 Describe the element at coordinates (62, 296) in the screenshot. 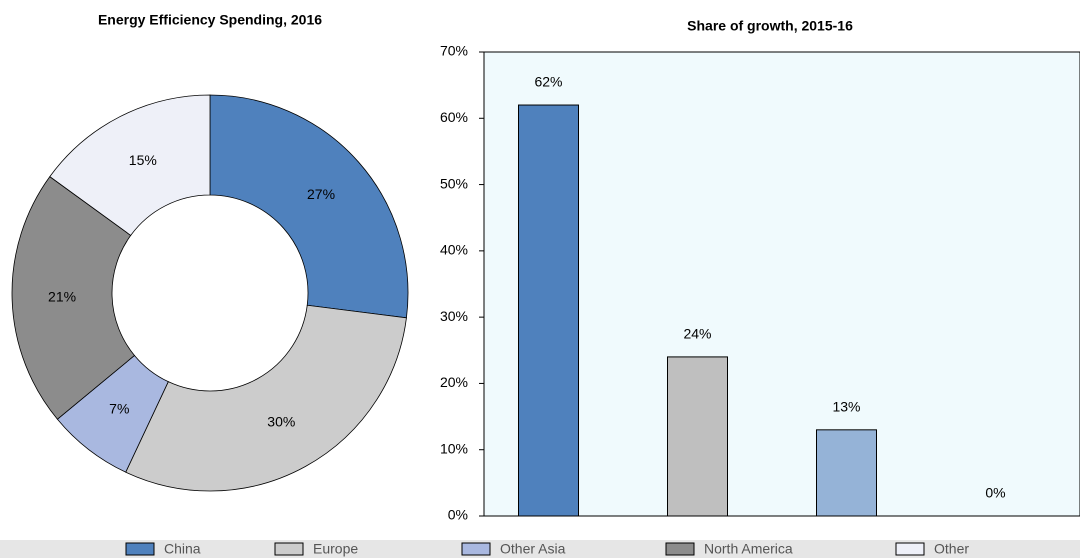

I see `data-label: 21%` at that location.